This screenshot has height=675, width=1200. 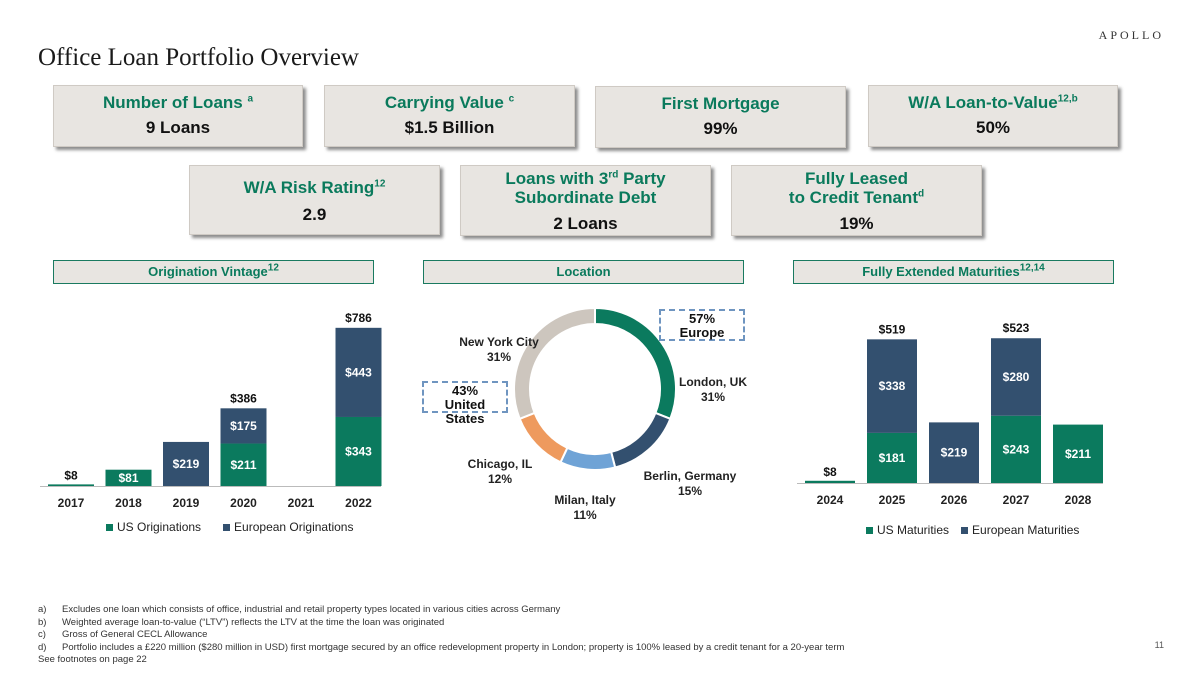 I want to click on callout-europe: 57% Europe, so click(x=702, y=325).